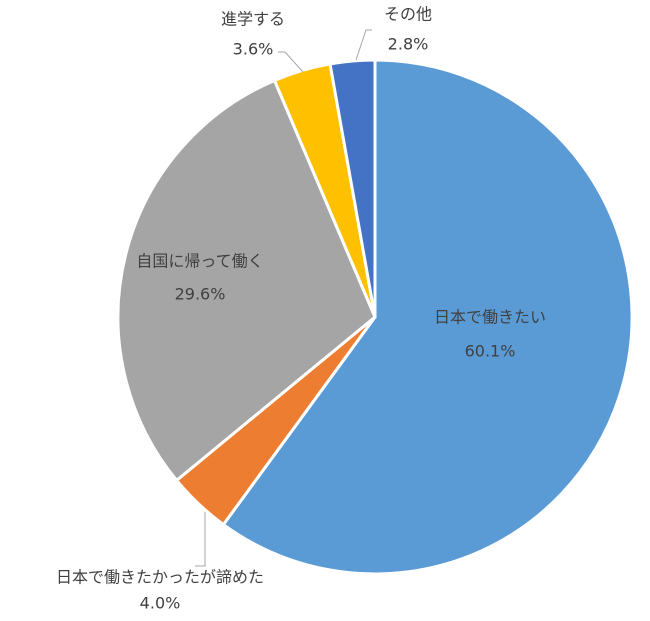 This screenshot has height=621, width=650. I want to click on slice-label: 自国に帰って働く, so click(199, 261).